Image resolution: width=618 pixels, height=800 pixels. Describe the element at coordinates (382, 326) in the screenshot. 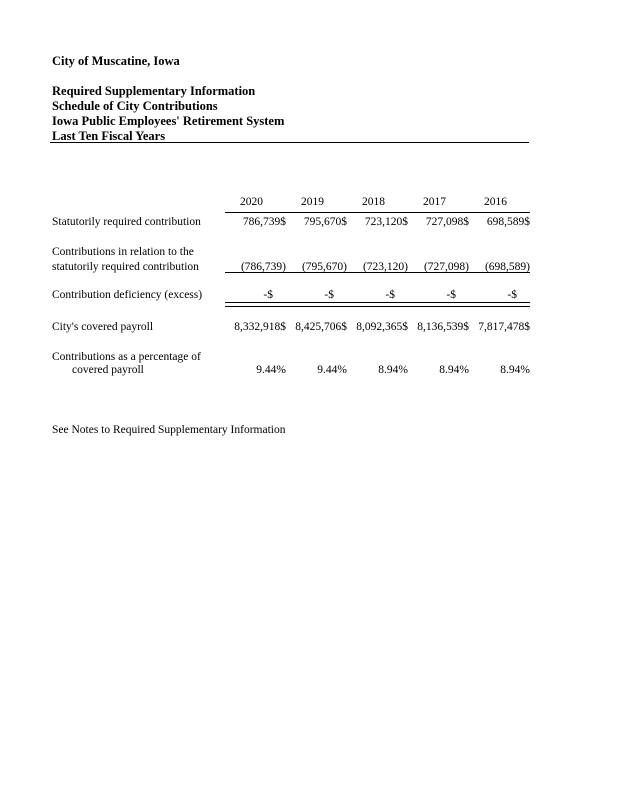

I see `cell-value: 8,092,365$` at that location.